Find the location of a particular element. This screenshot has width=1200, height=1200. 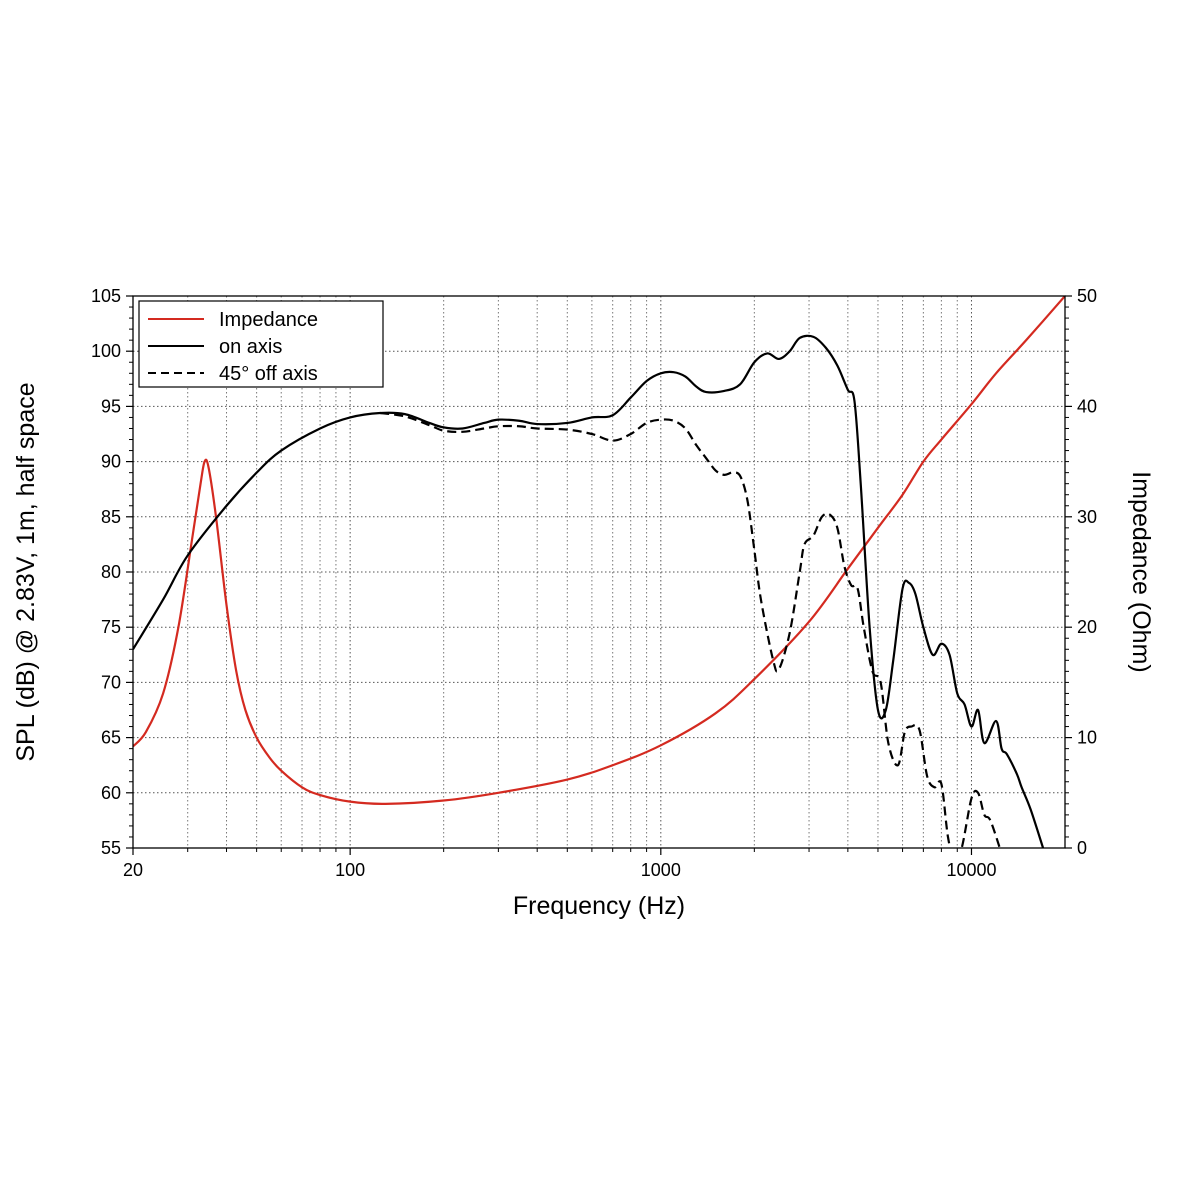

x-tick-label: 1000 is located at coordinates (661, 870).